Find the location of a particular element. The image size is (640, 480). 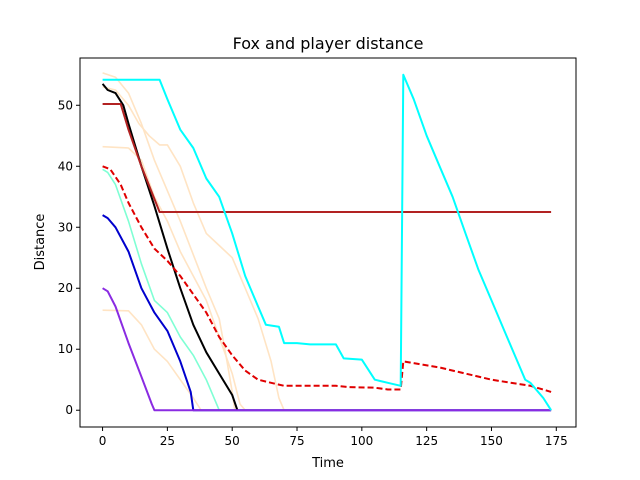

y-tick-label: 30 is located at coordinates (65, 227).